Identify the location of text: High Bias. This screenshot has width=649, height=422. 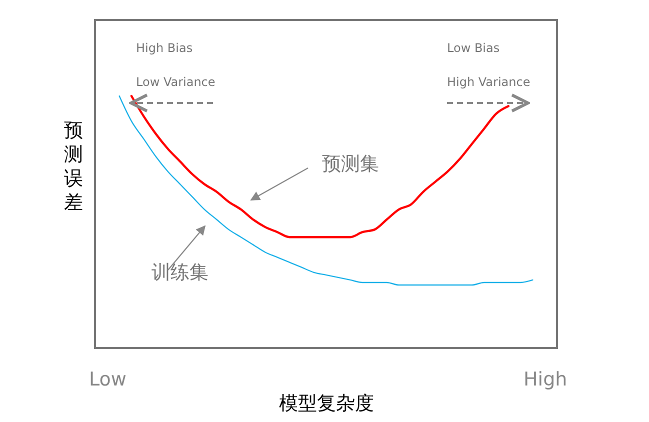
(164, 48).